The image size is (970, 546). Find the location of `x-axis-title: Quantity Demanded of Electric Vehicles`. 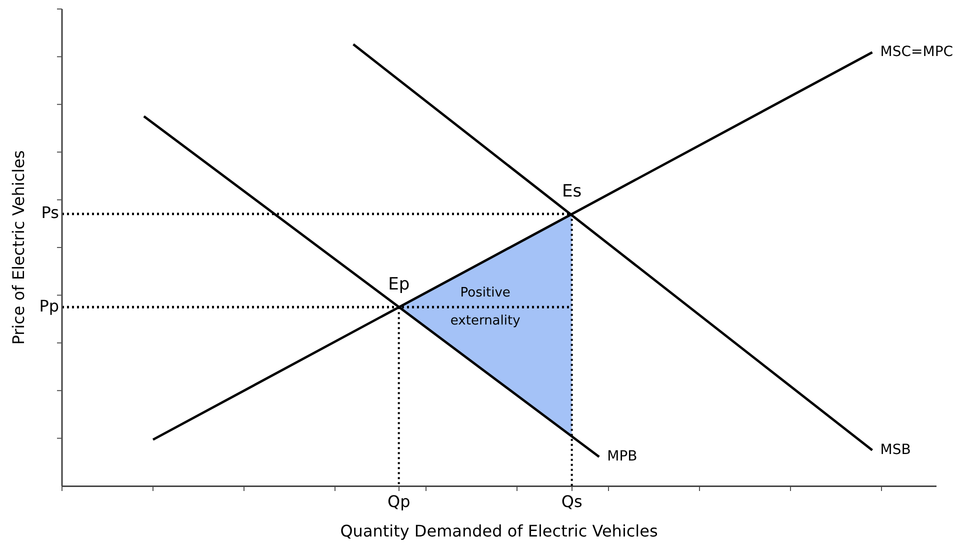

x-axis-title: Quantity Demanded of Electric Vehicles is located at coordinates (499, 531).